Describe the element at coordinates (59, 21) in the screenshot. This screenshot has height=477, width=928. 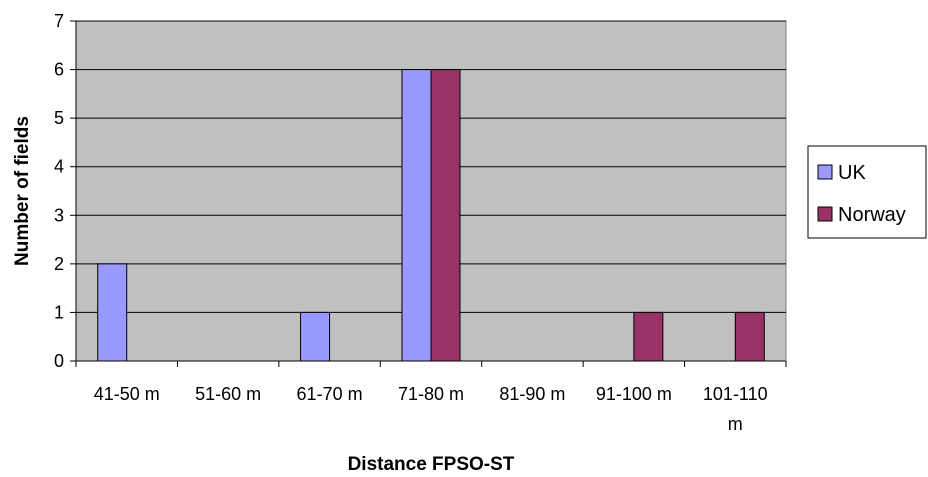
I see `y-tick-label: 7` at that location.